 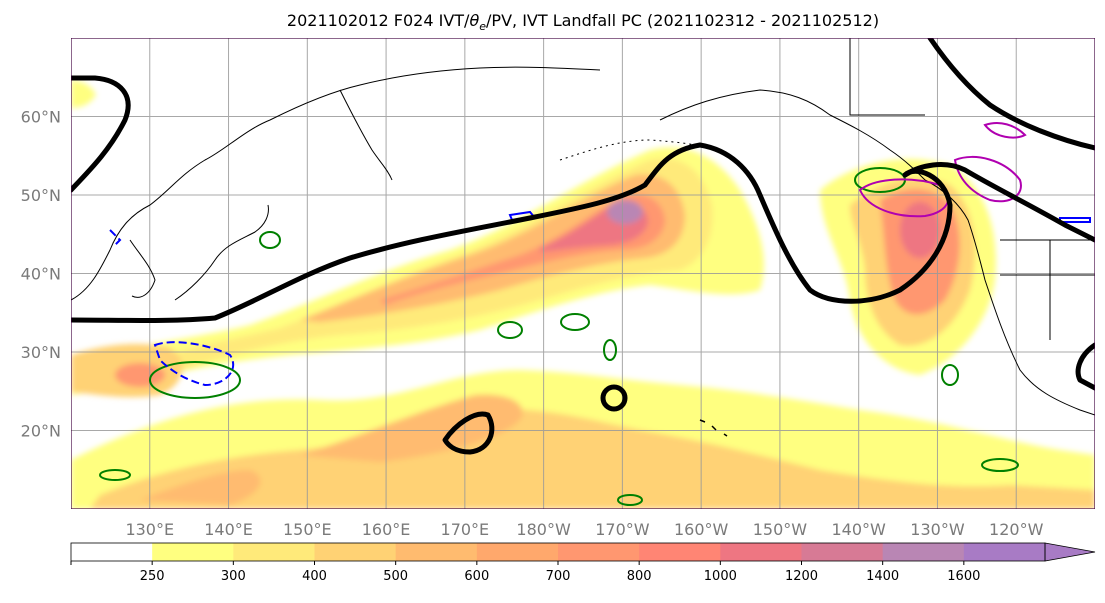 I want to click on colorbar-ticks: 250 300 400 500 600 700 800 1000 1200 1400 1600, so click(x=525, y=572).